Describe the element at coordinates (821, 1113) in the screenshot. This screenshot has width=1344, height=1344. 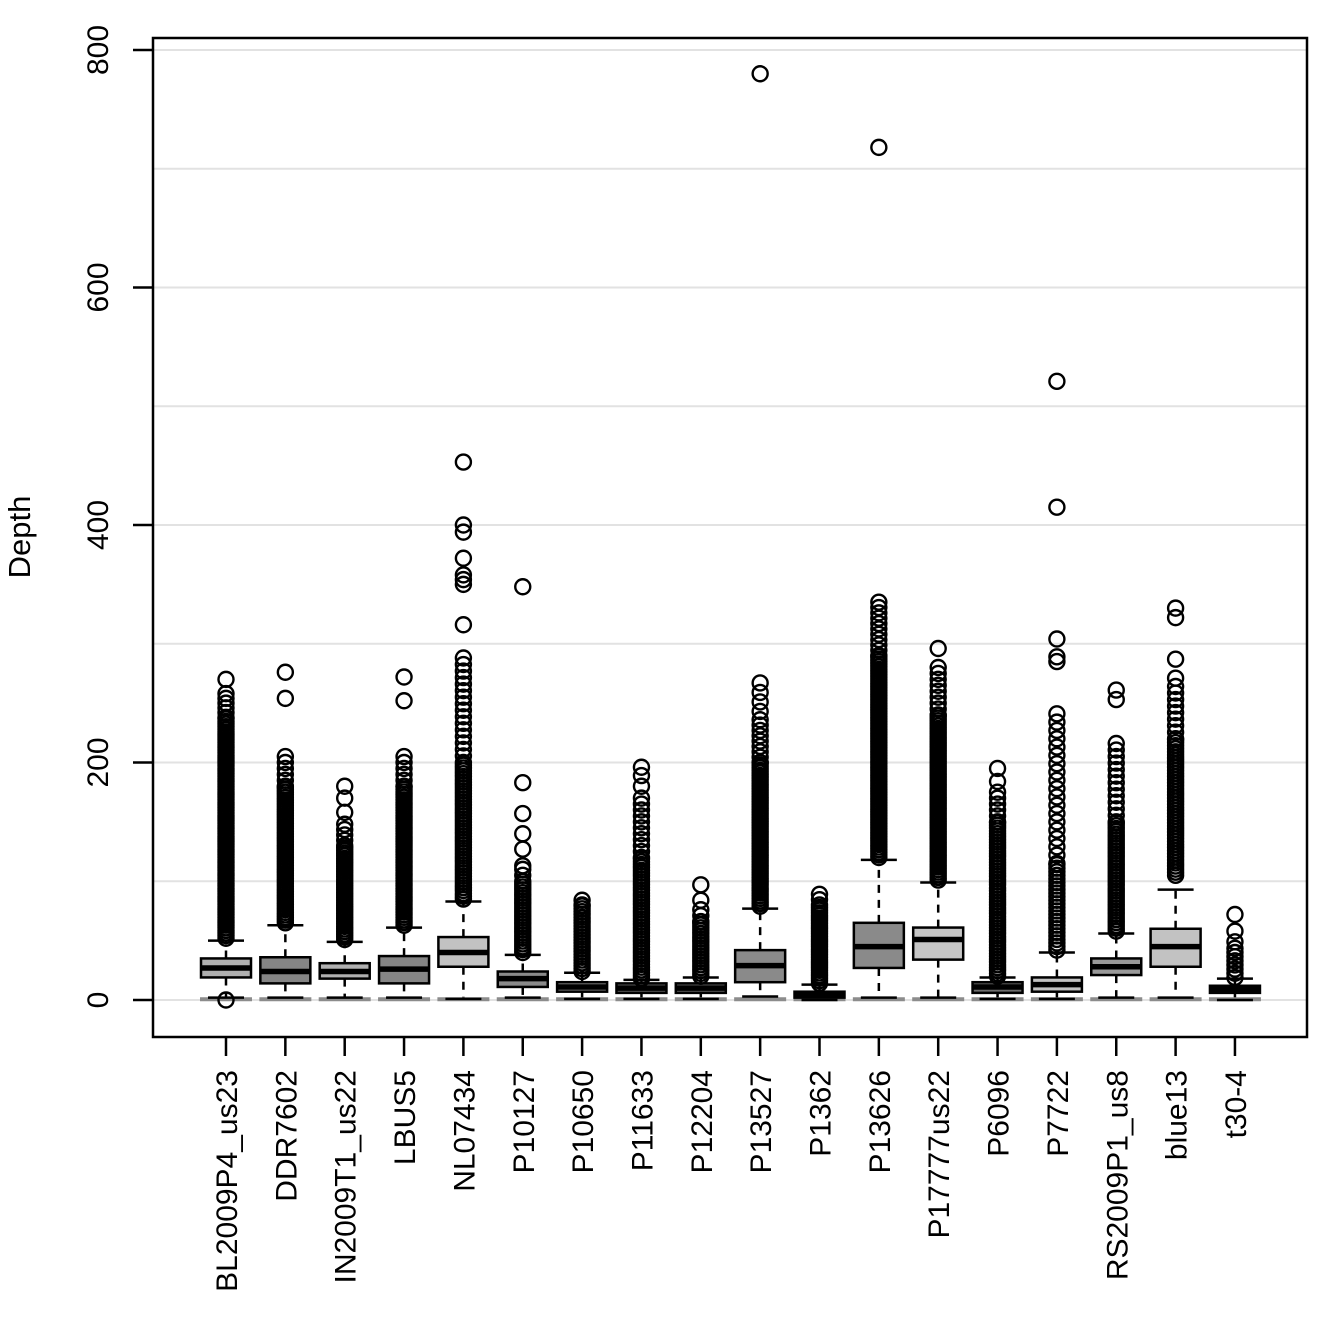
I see `svg-text: P1362` at that location.